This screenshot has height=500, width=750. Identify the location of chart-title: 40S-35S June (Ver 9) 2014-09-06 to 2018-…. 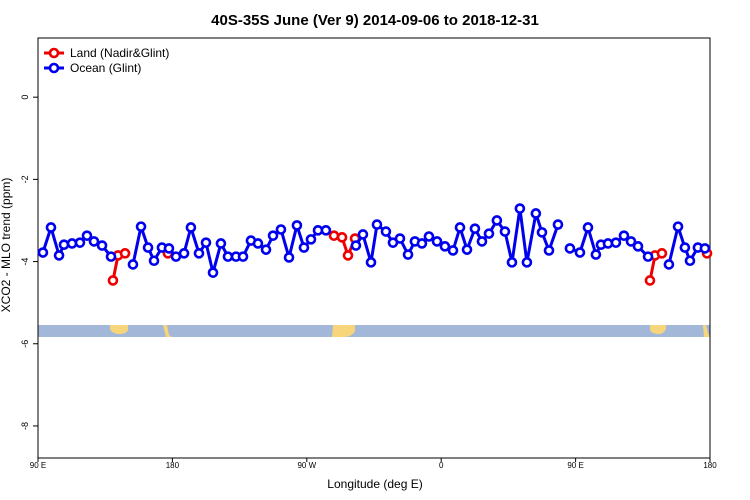
(375, 20).